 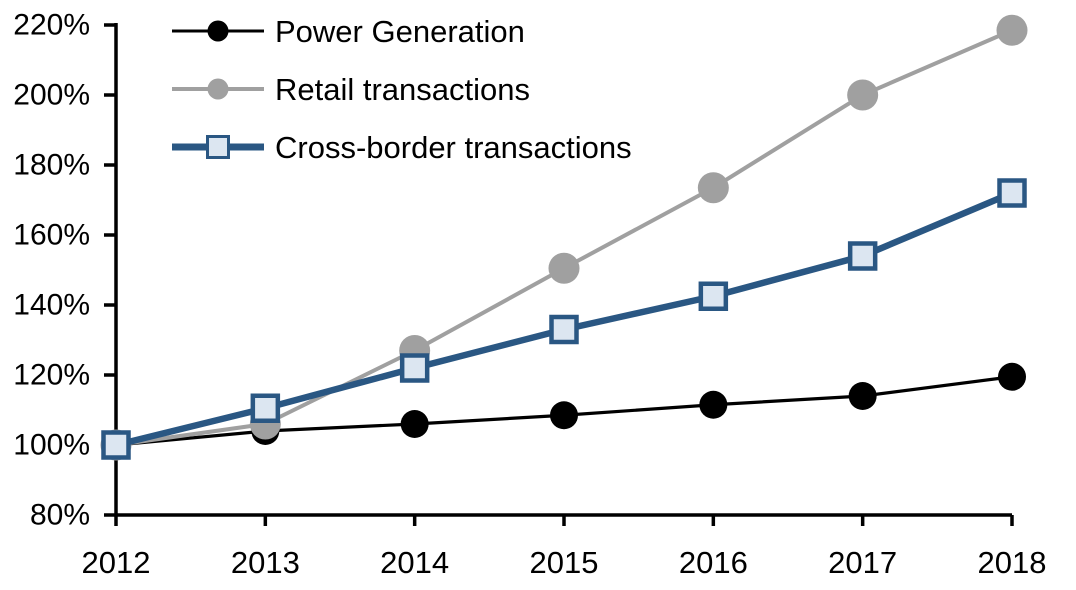 I want to click on x-axis-tick-label: 2017, so click(x=862, y=562).